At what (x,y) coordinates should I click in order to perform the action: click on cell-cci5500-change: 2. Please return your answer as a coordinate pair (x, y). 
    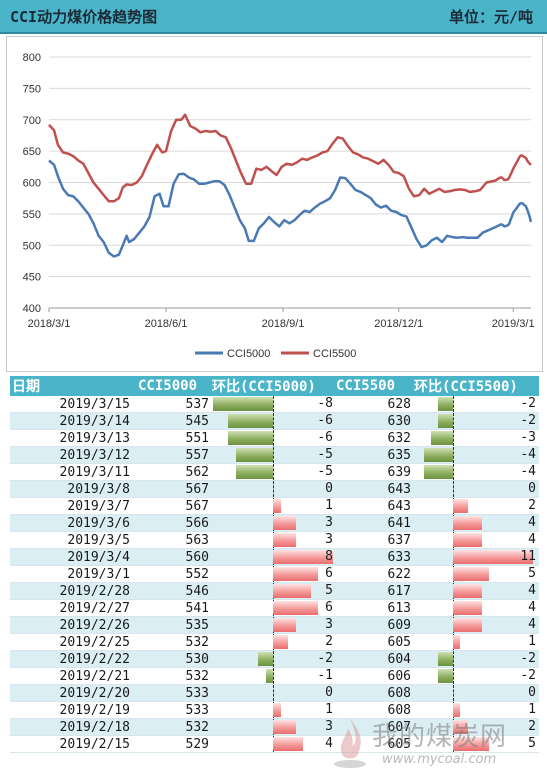
    Looking at the image, I should click on (476, 727).